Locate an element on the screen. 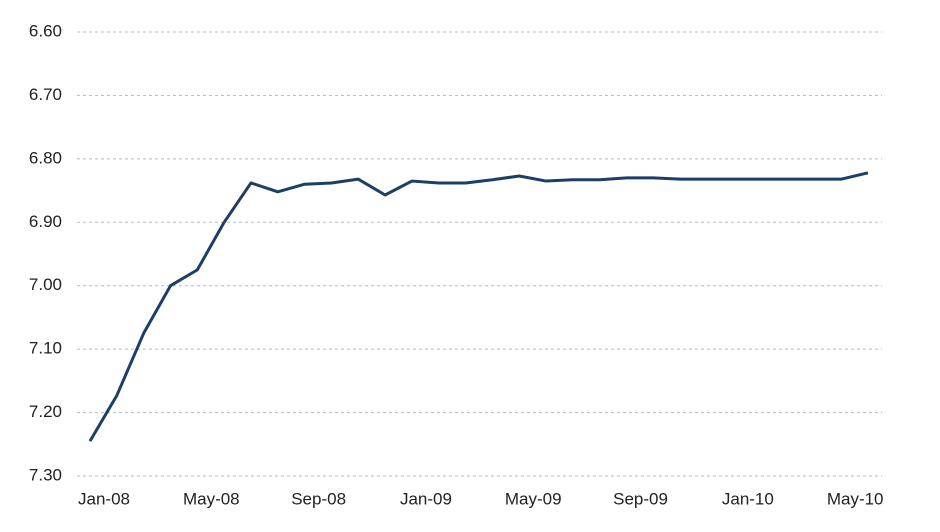 This screenshot has height=532, width=940. x-tick-label: Sep-09 is located at coordinates (640, 498).